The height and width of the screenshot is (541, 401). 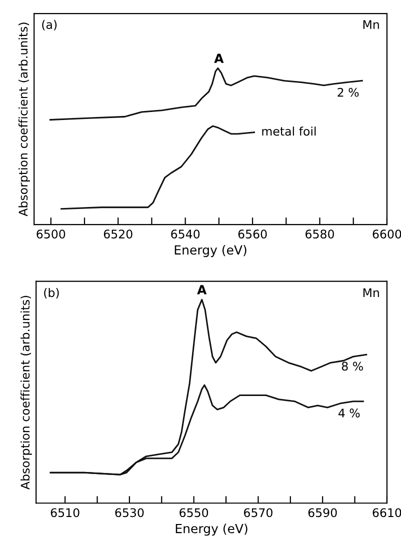 What do you see at coordinates (51, 293) in the screenshot?
I see `text: (b)` at bounding box center [51, 293].